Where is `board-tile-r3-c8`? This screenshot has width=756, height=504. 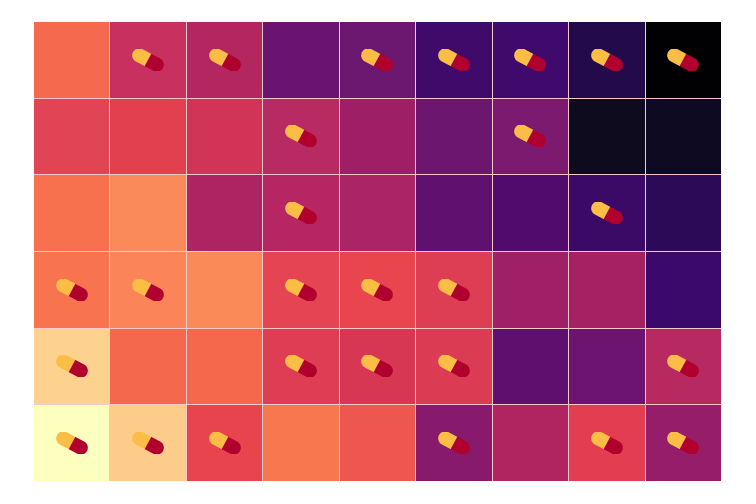
board-tile-r3-c8 is located at coordinates (607, 213).